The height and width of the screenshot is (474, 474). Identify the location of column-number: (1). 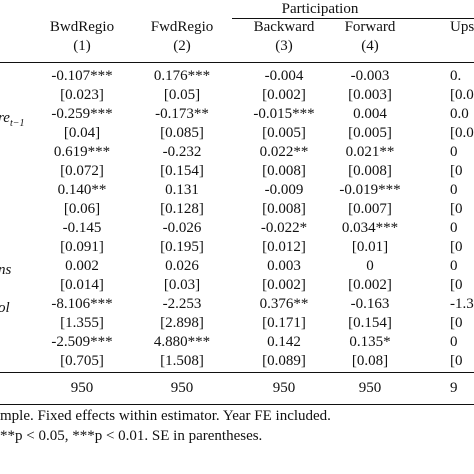
(82, 46).